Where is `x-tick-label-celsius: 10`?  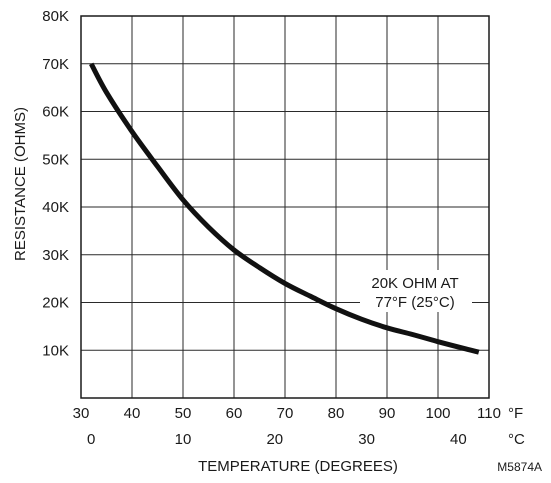
x-tick-label-celsius: 10 is located at coordinates (183, 439).